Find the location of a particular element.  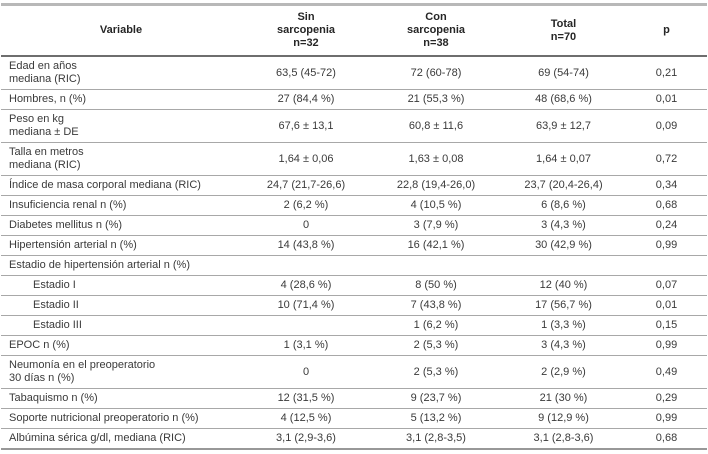

section-row: Estadio de hipertensión arterial n (%) is located at coordinates (354, 265).